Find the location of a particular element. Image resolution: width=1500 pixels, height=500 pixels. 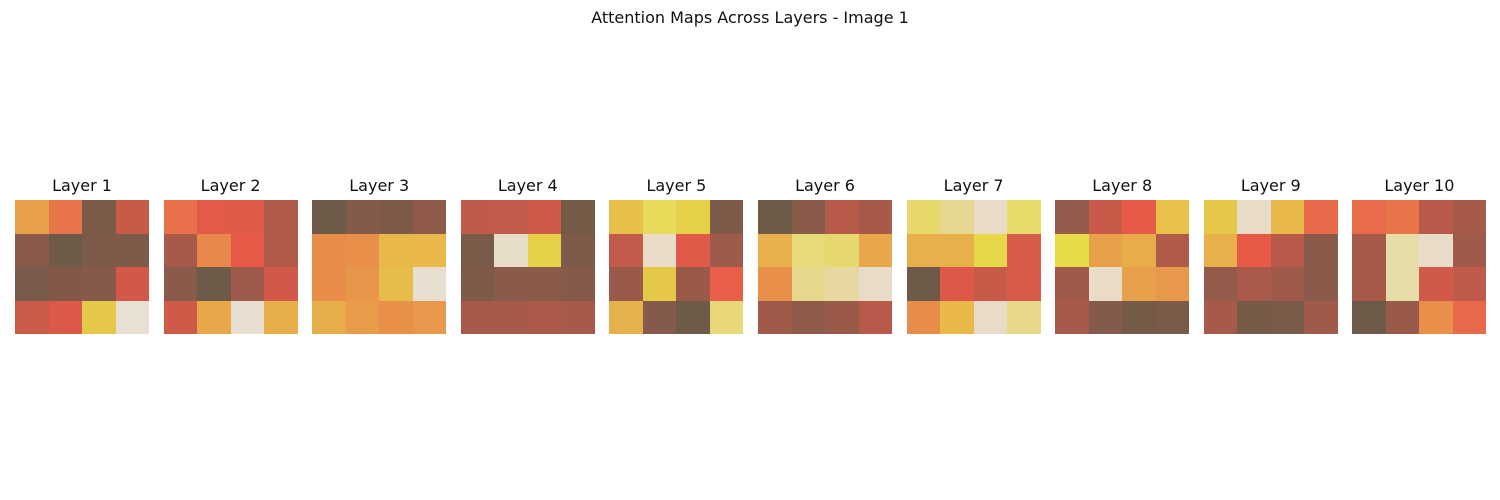

heatmap-panel: Layer 10 is located at coordinates (1419, 254).